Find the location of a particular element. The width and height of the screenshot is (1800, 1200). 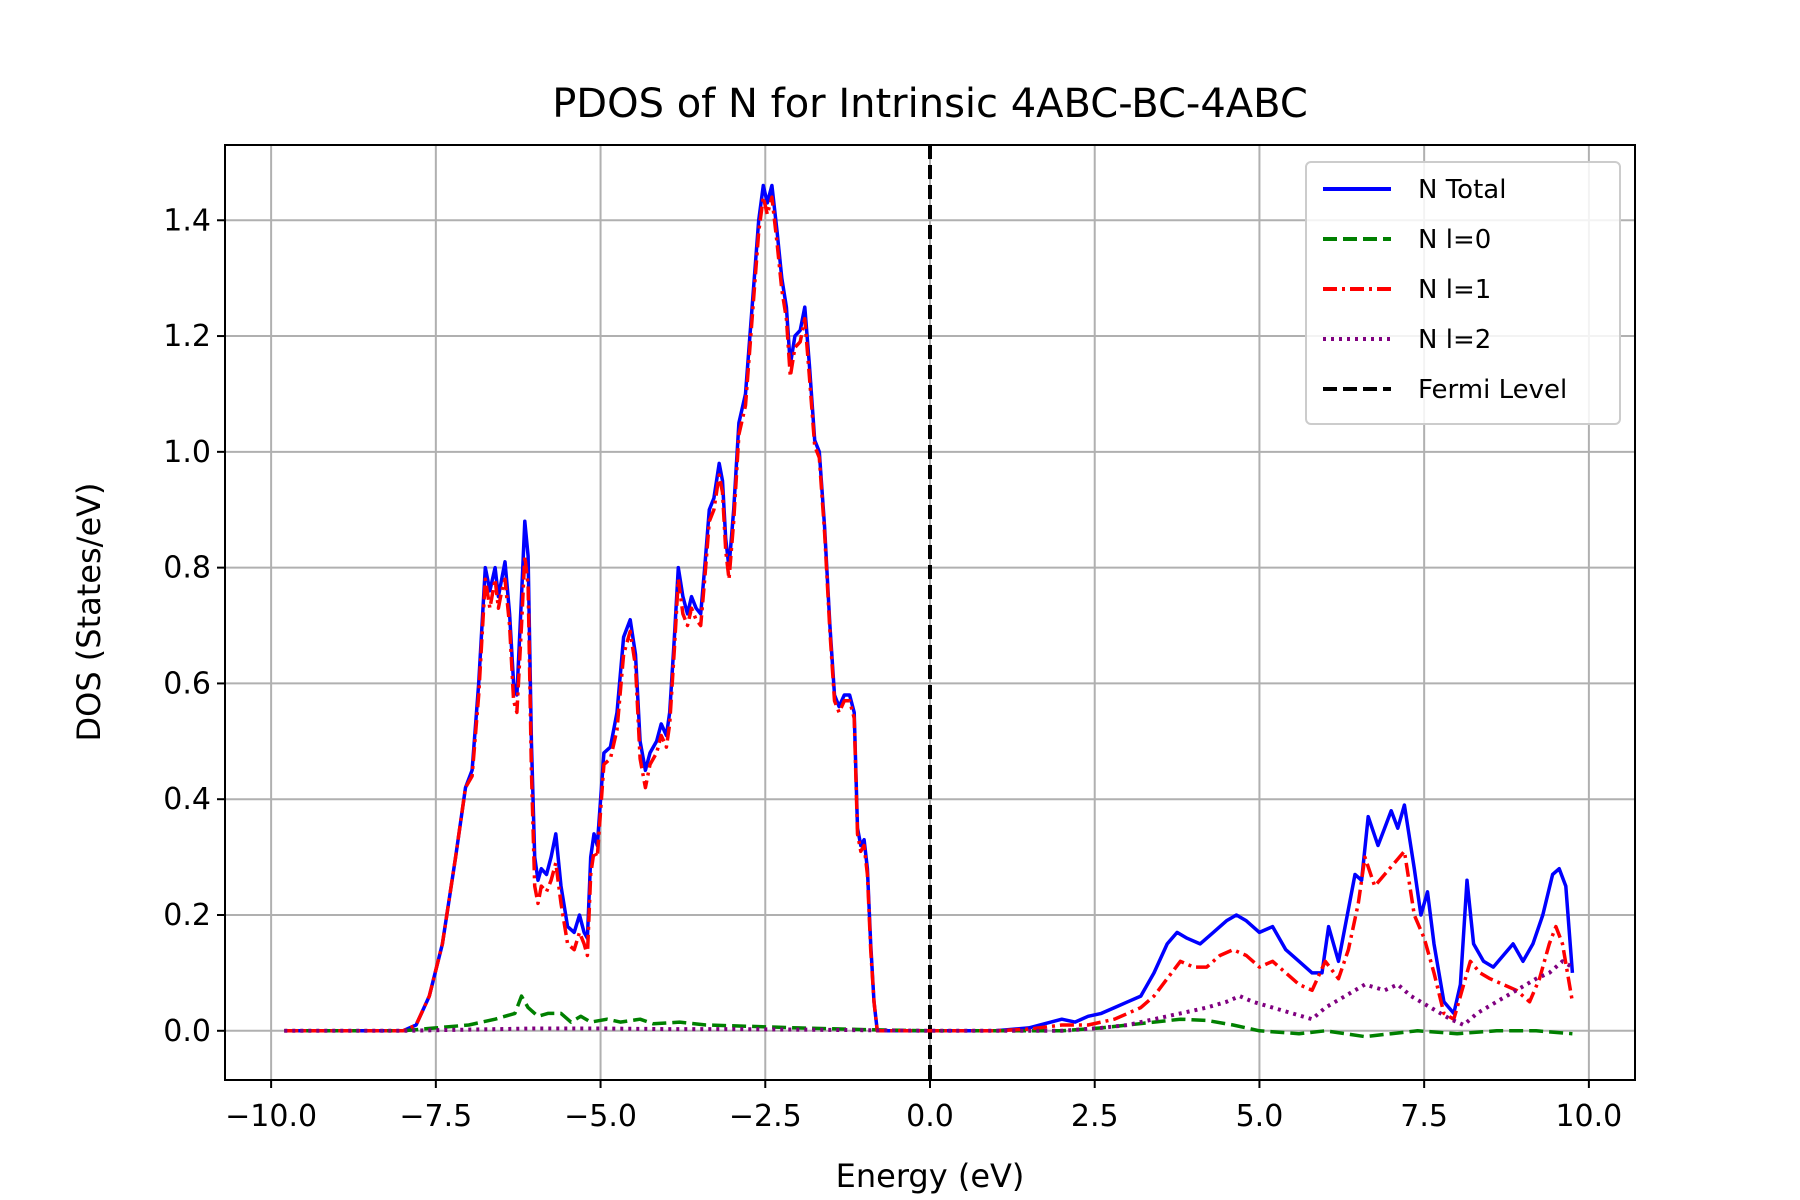

x-tick-label: 10.0 is located at coordinates (1588, 1116).